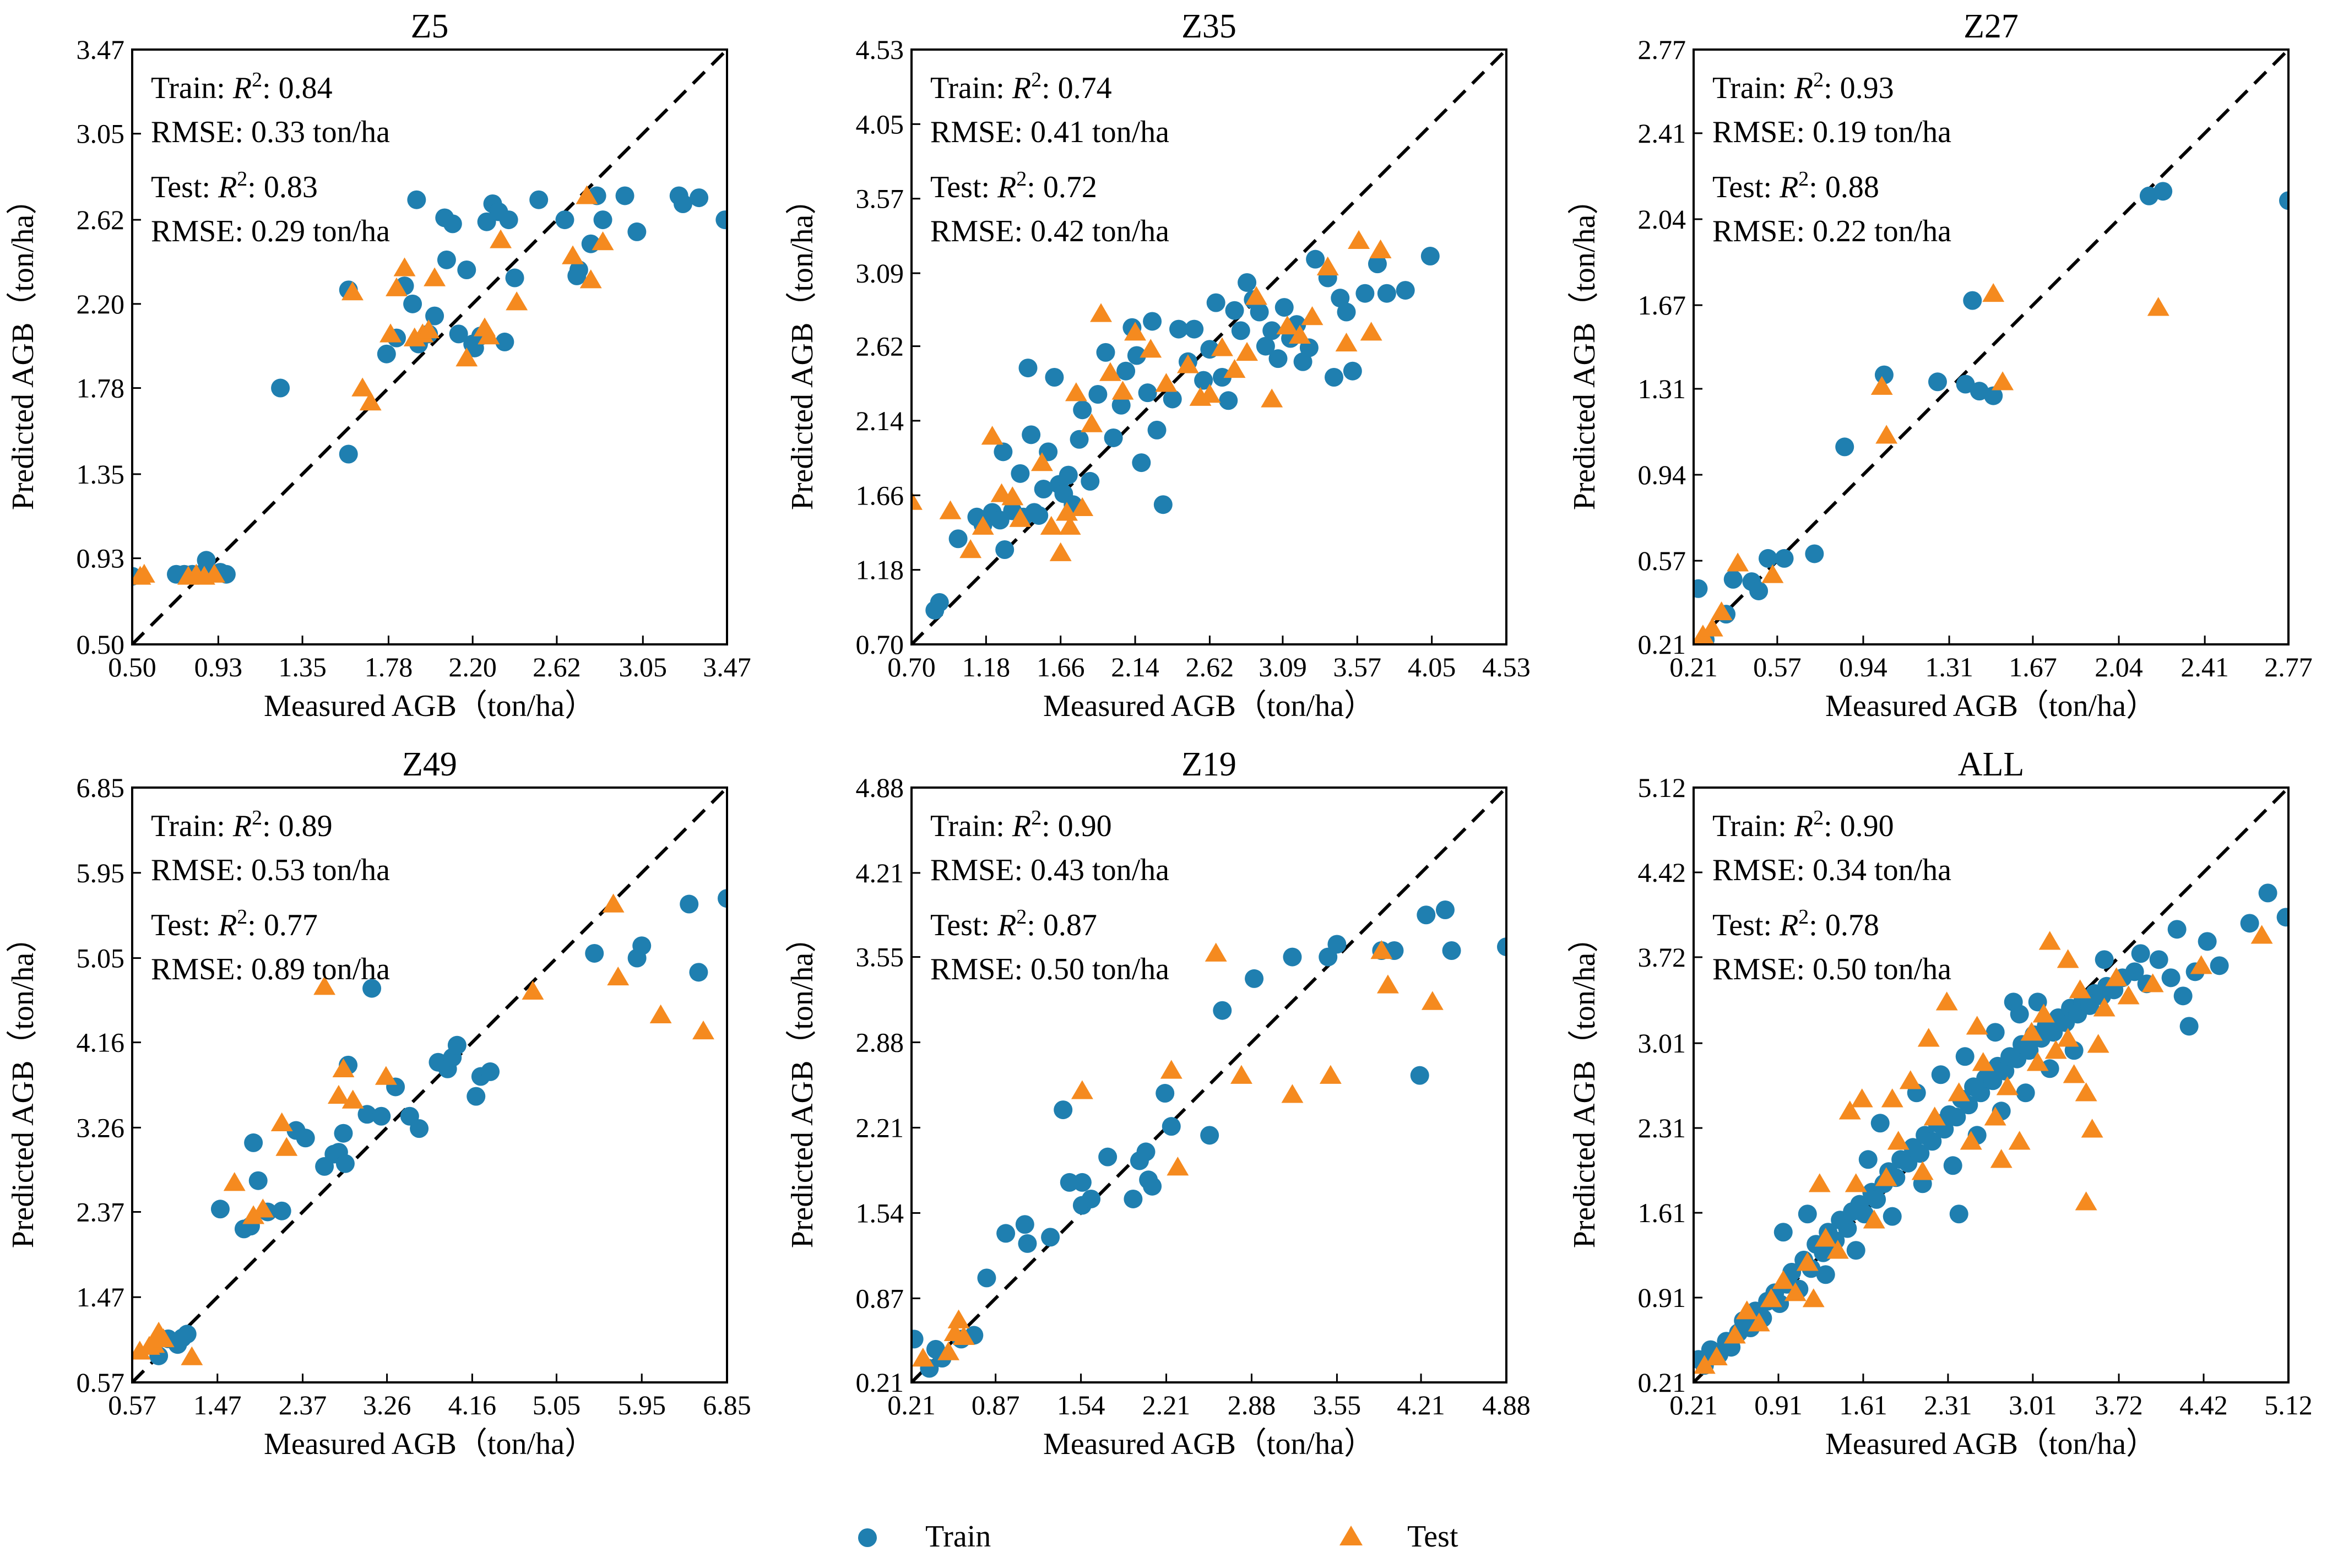 The height and width of the screenshot is (1568, 2327). Describe the element at coordinates (1662, 388) in the screenshot. I see `y-tick-label: 1.31` at that location.